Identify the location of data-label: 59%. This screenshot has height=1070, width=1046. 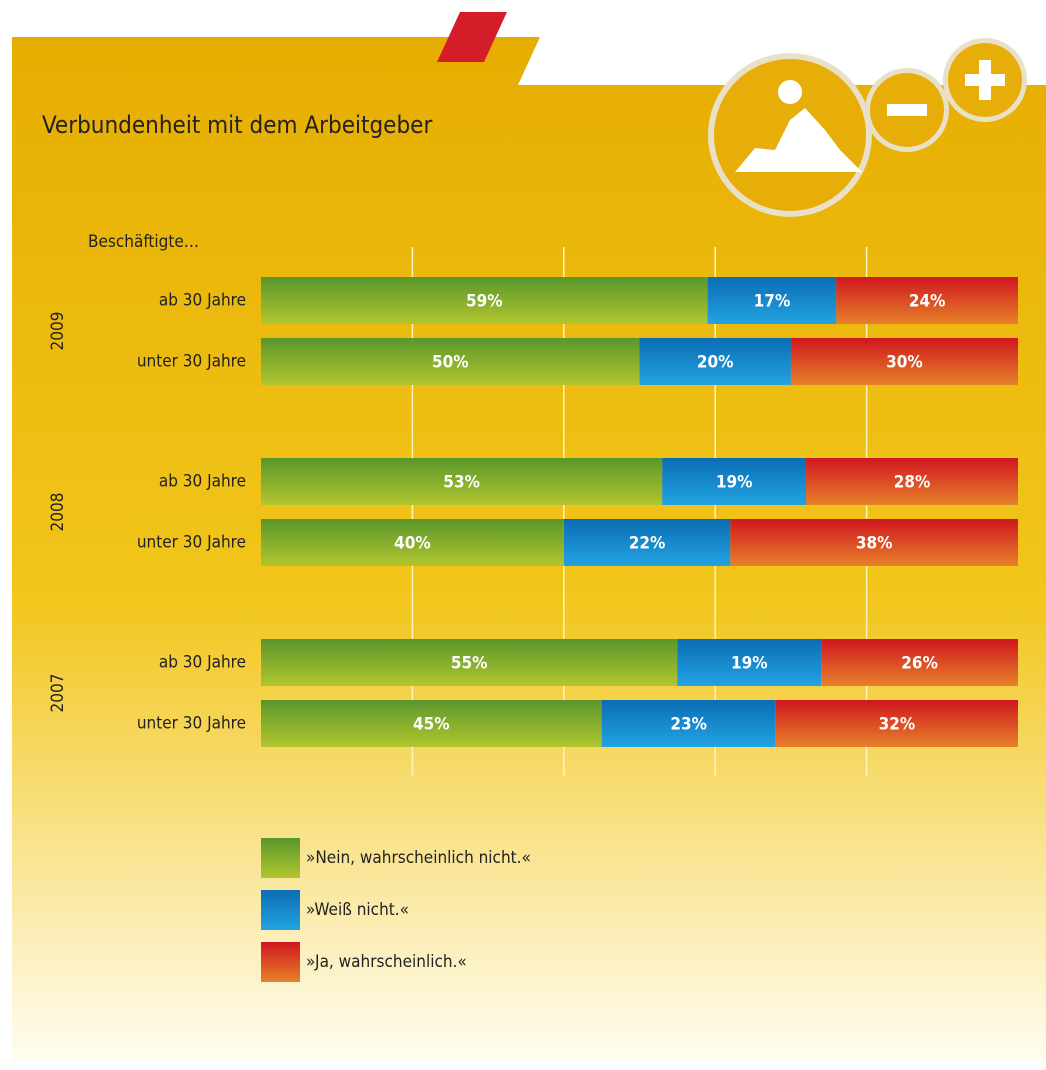
(484, 302).